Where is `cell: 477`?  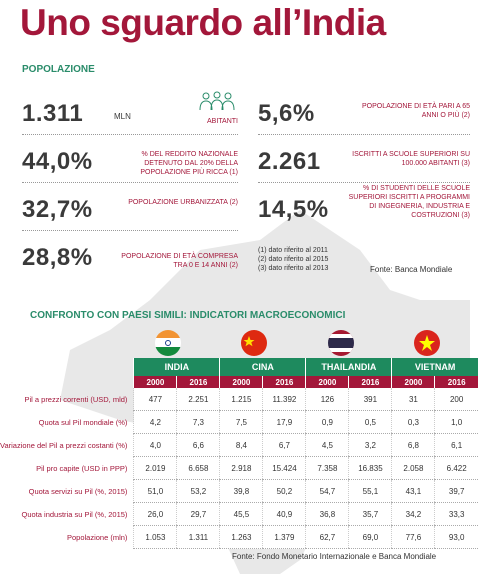 cell: 477 is located at coordinates (155, 399).